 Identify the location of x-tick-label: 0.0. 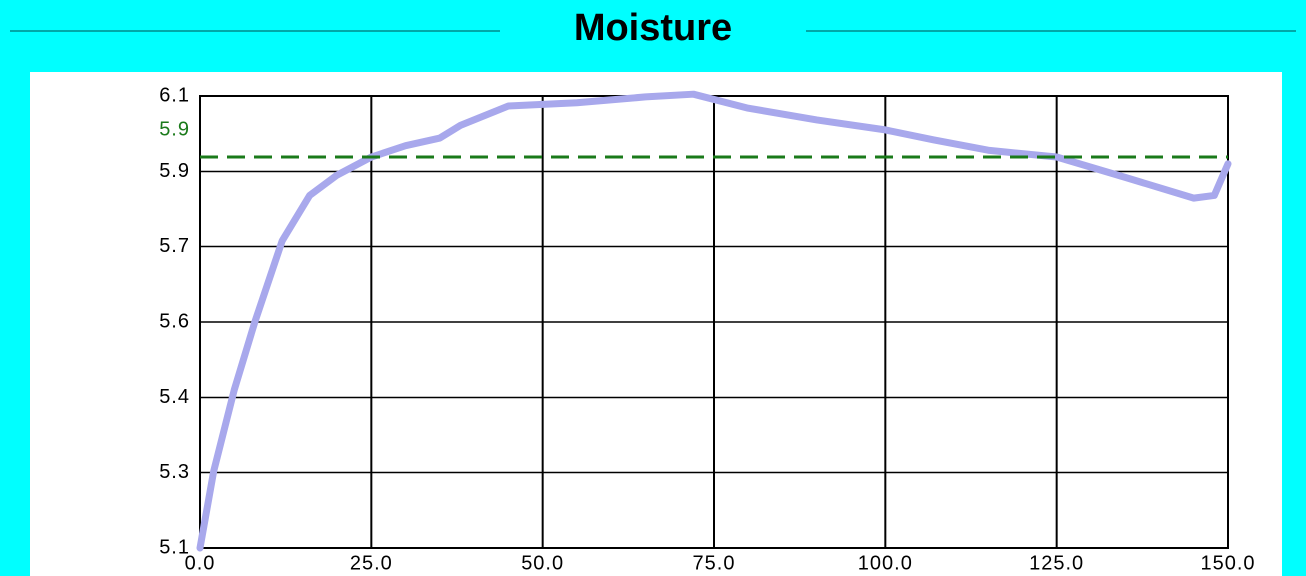
(200, 563).